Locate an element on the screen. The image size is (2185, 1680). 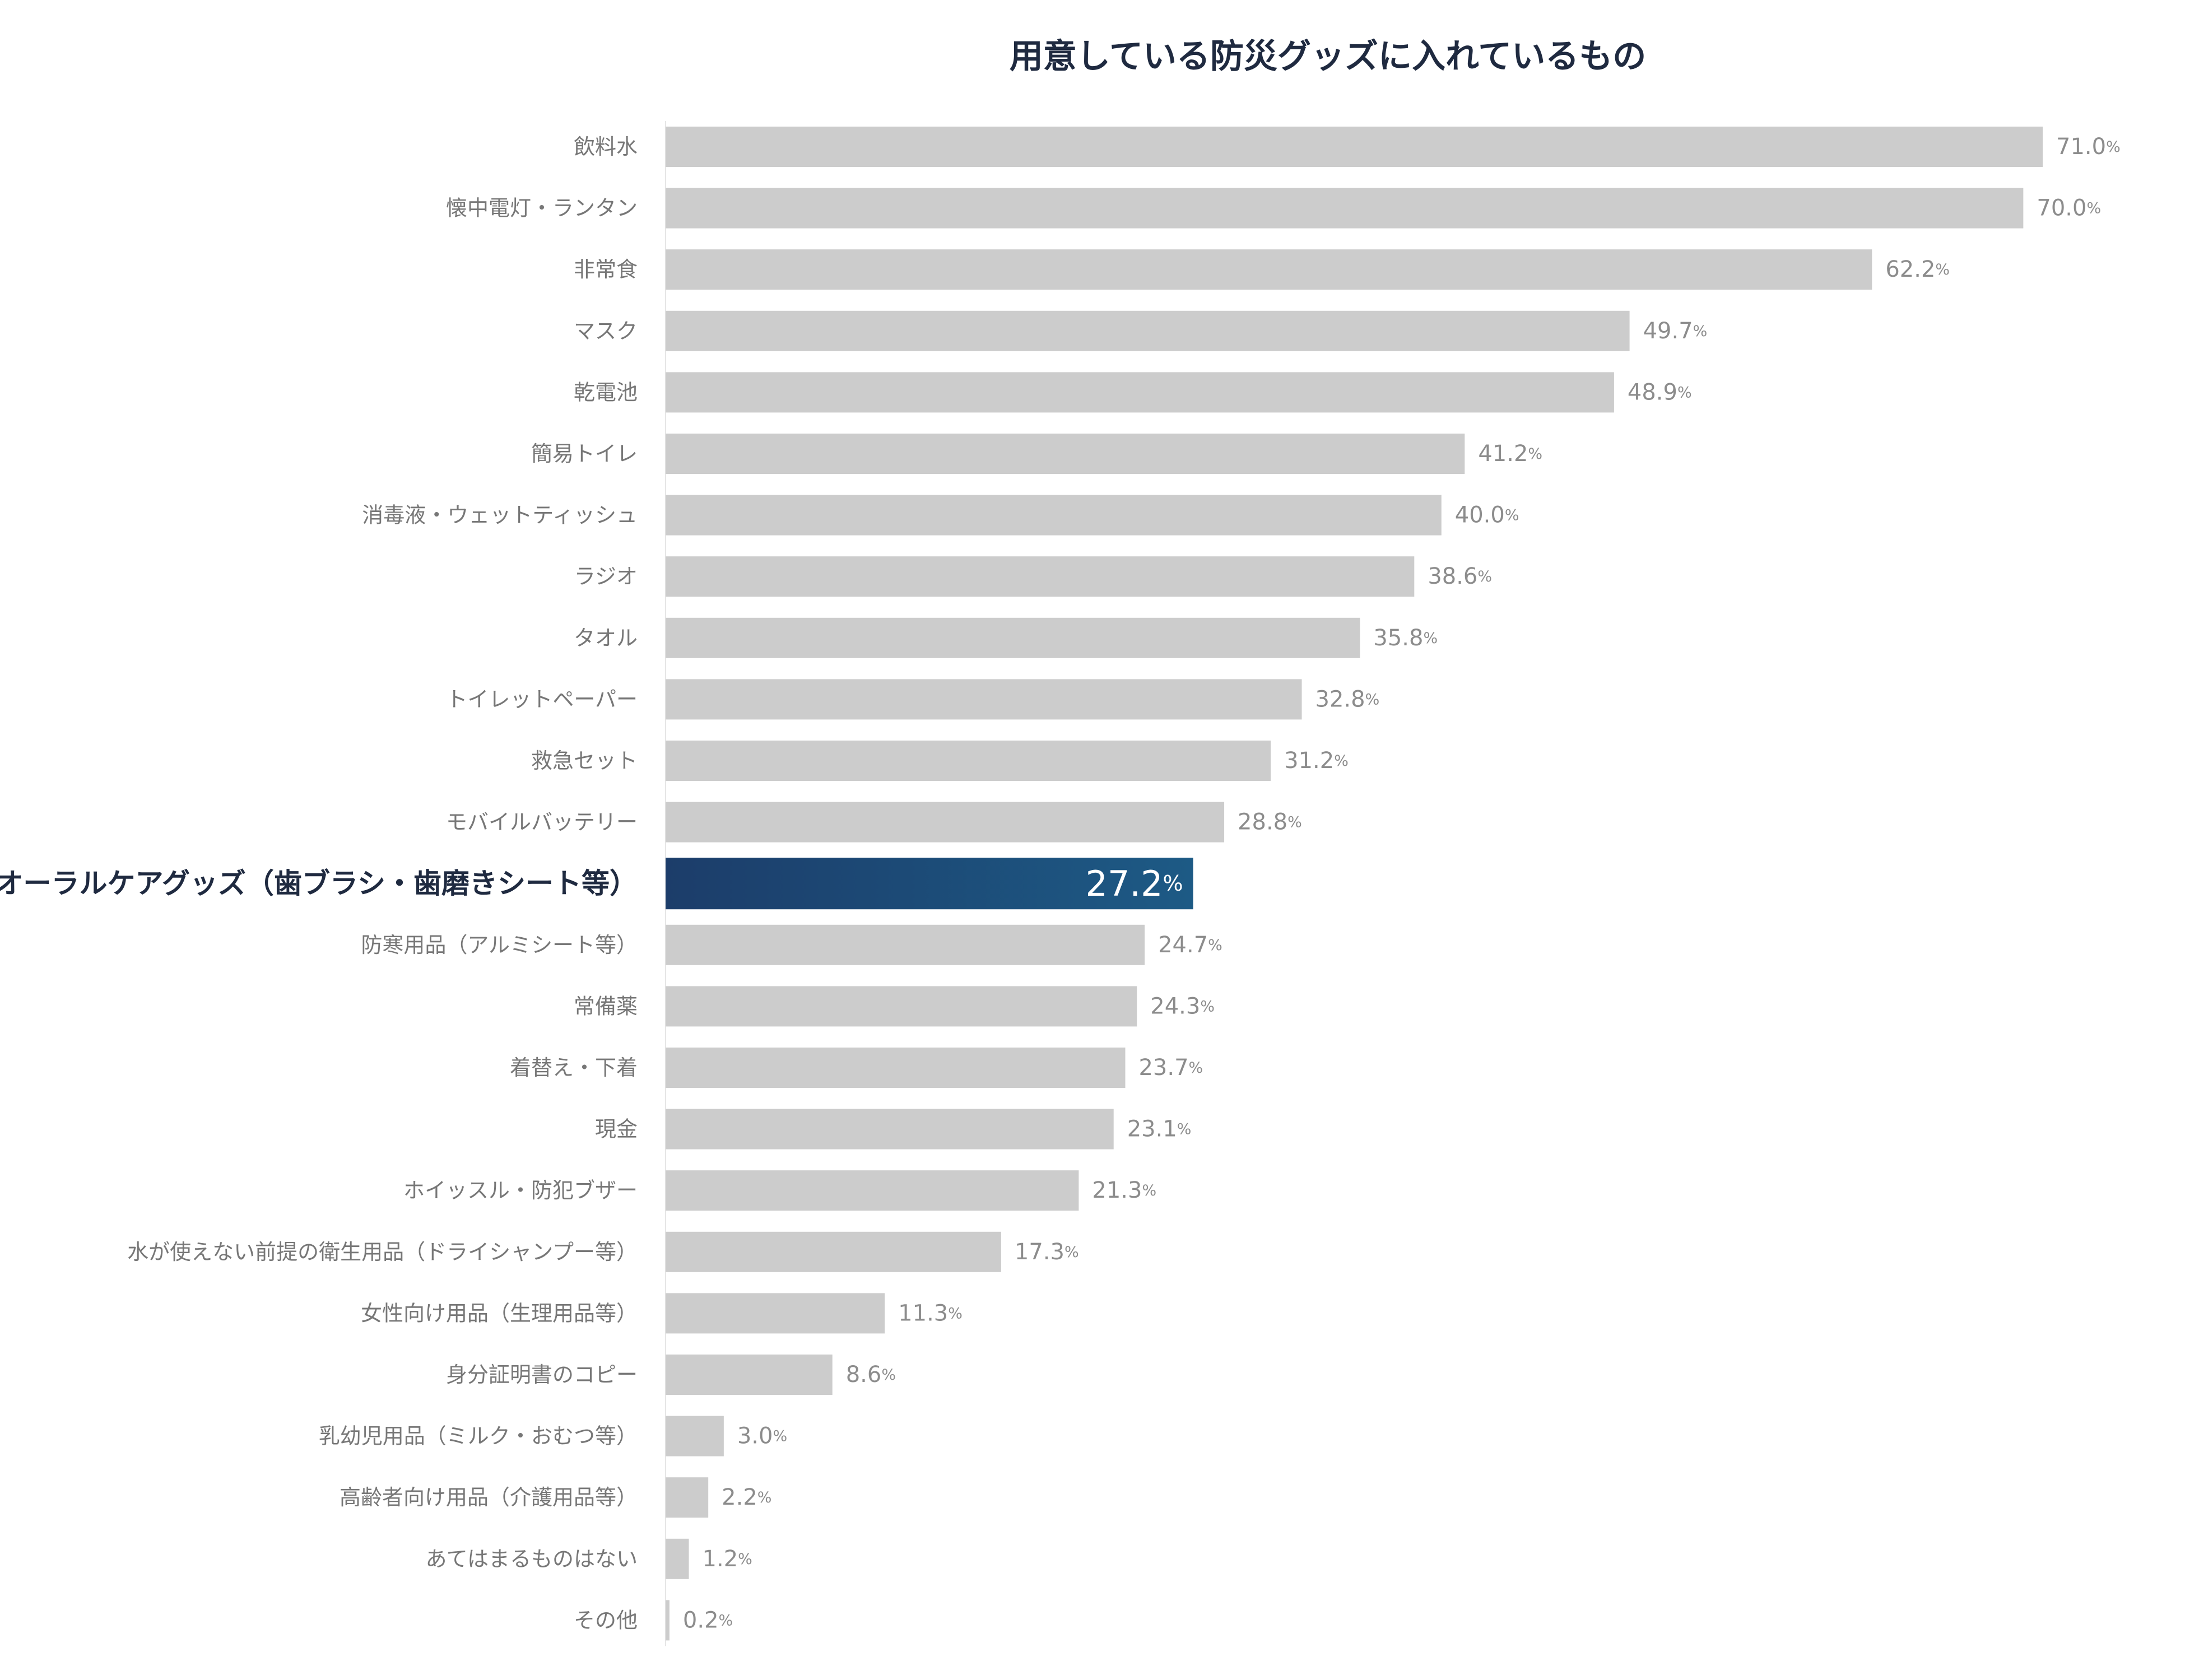
category-label: 救急セット is located at coordinates (584, 760).